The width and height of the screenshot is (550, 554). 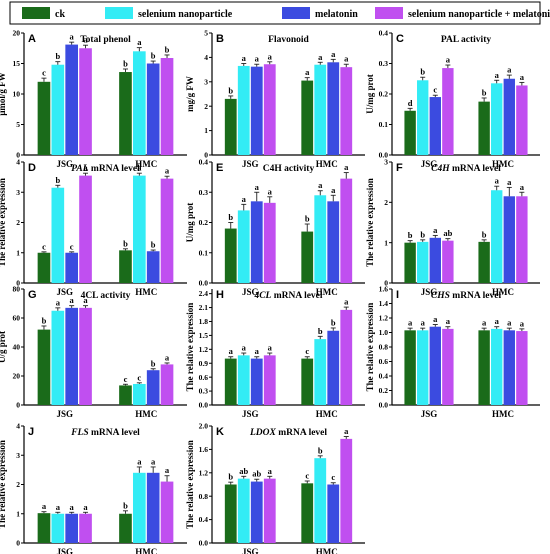 What do you see at coordinates (106, 296) in the screenshot?
I see `panel-title: 4CL activity` at bounding box center [106, 296].